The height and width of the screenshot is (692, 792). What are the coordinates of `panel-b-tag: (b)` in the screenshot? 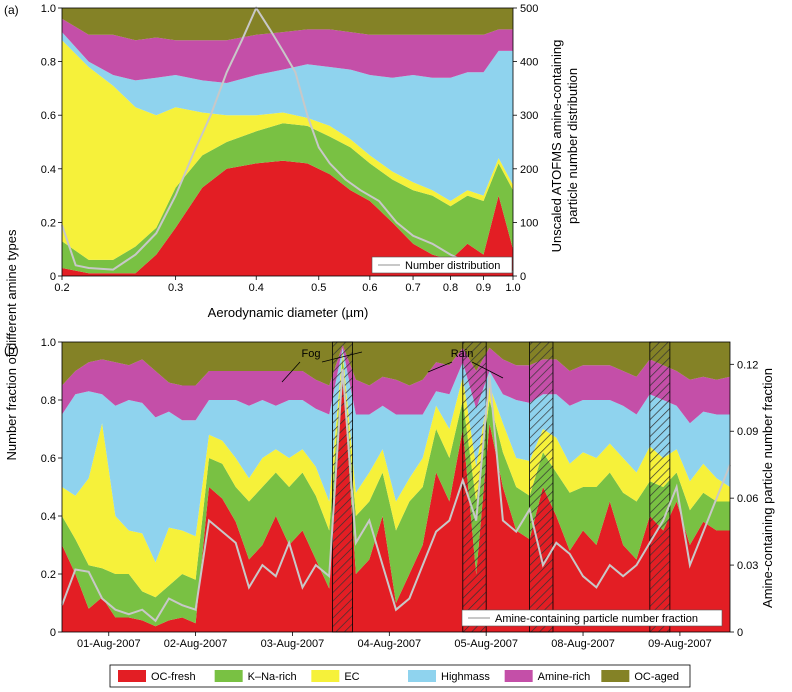 It's located at (11, 350).